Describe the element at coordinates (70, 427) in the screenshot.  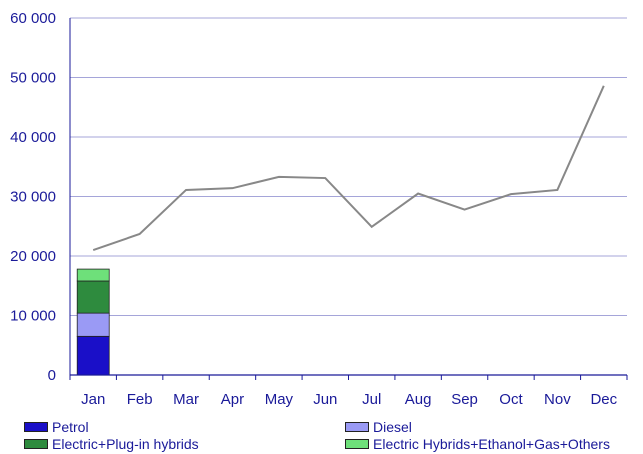
I see `legend-label-petrol: Petrol` at that location.